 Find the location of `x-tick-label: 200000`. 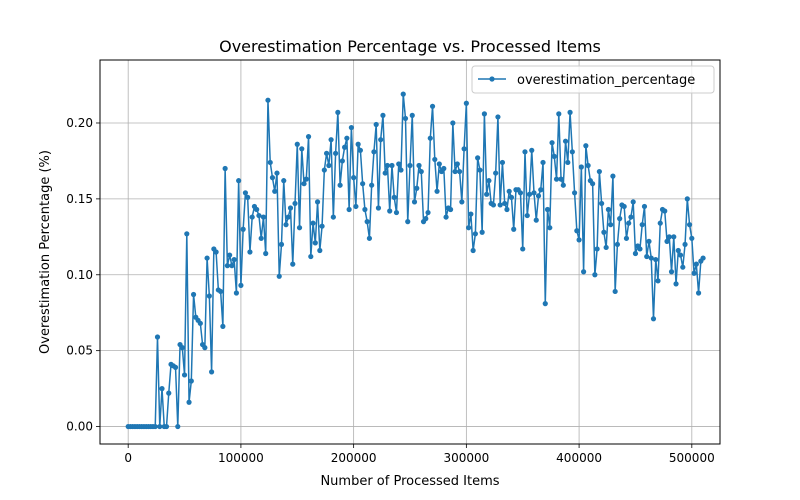

x-tick-label: 200000 is located at coordinates (354, 458).